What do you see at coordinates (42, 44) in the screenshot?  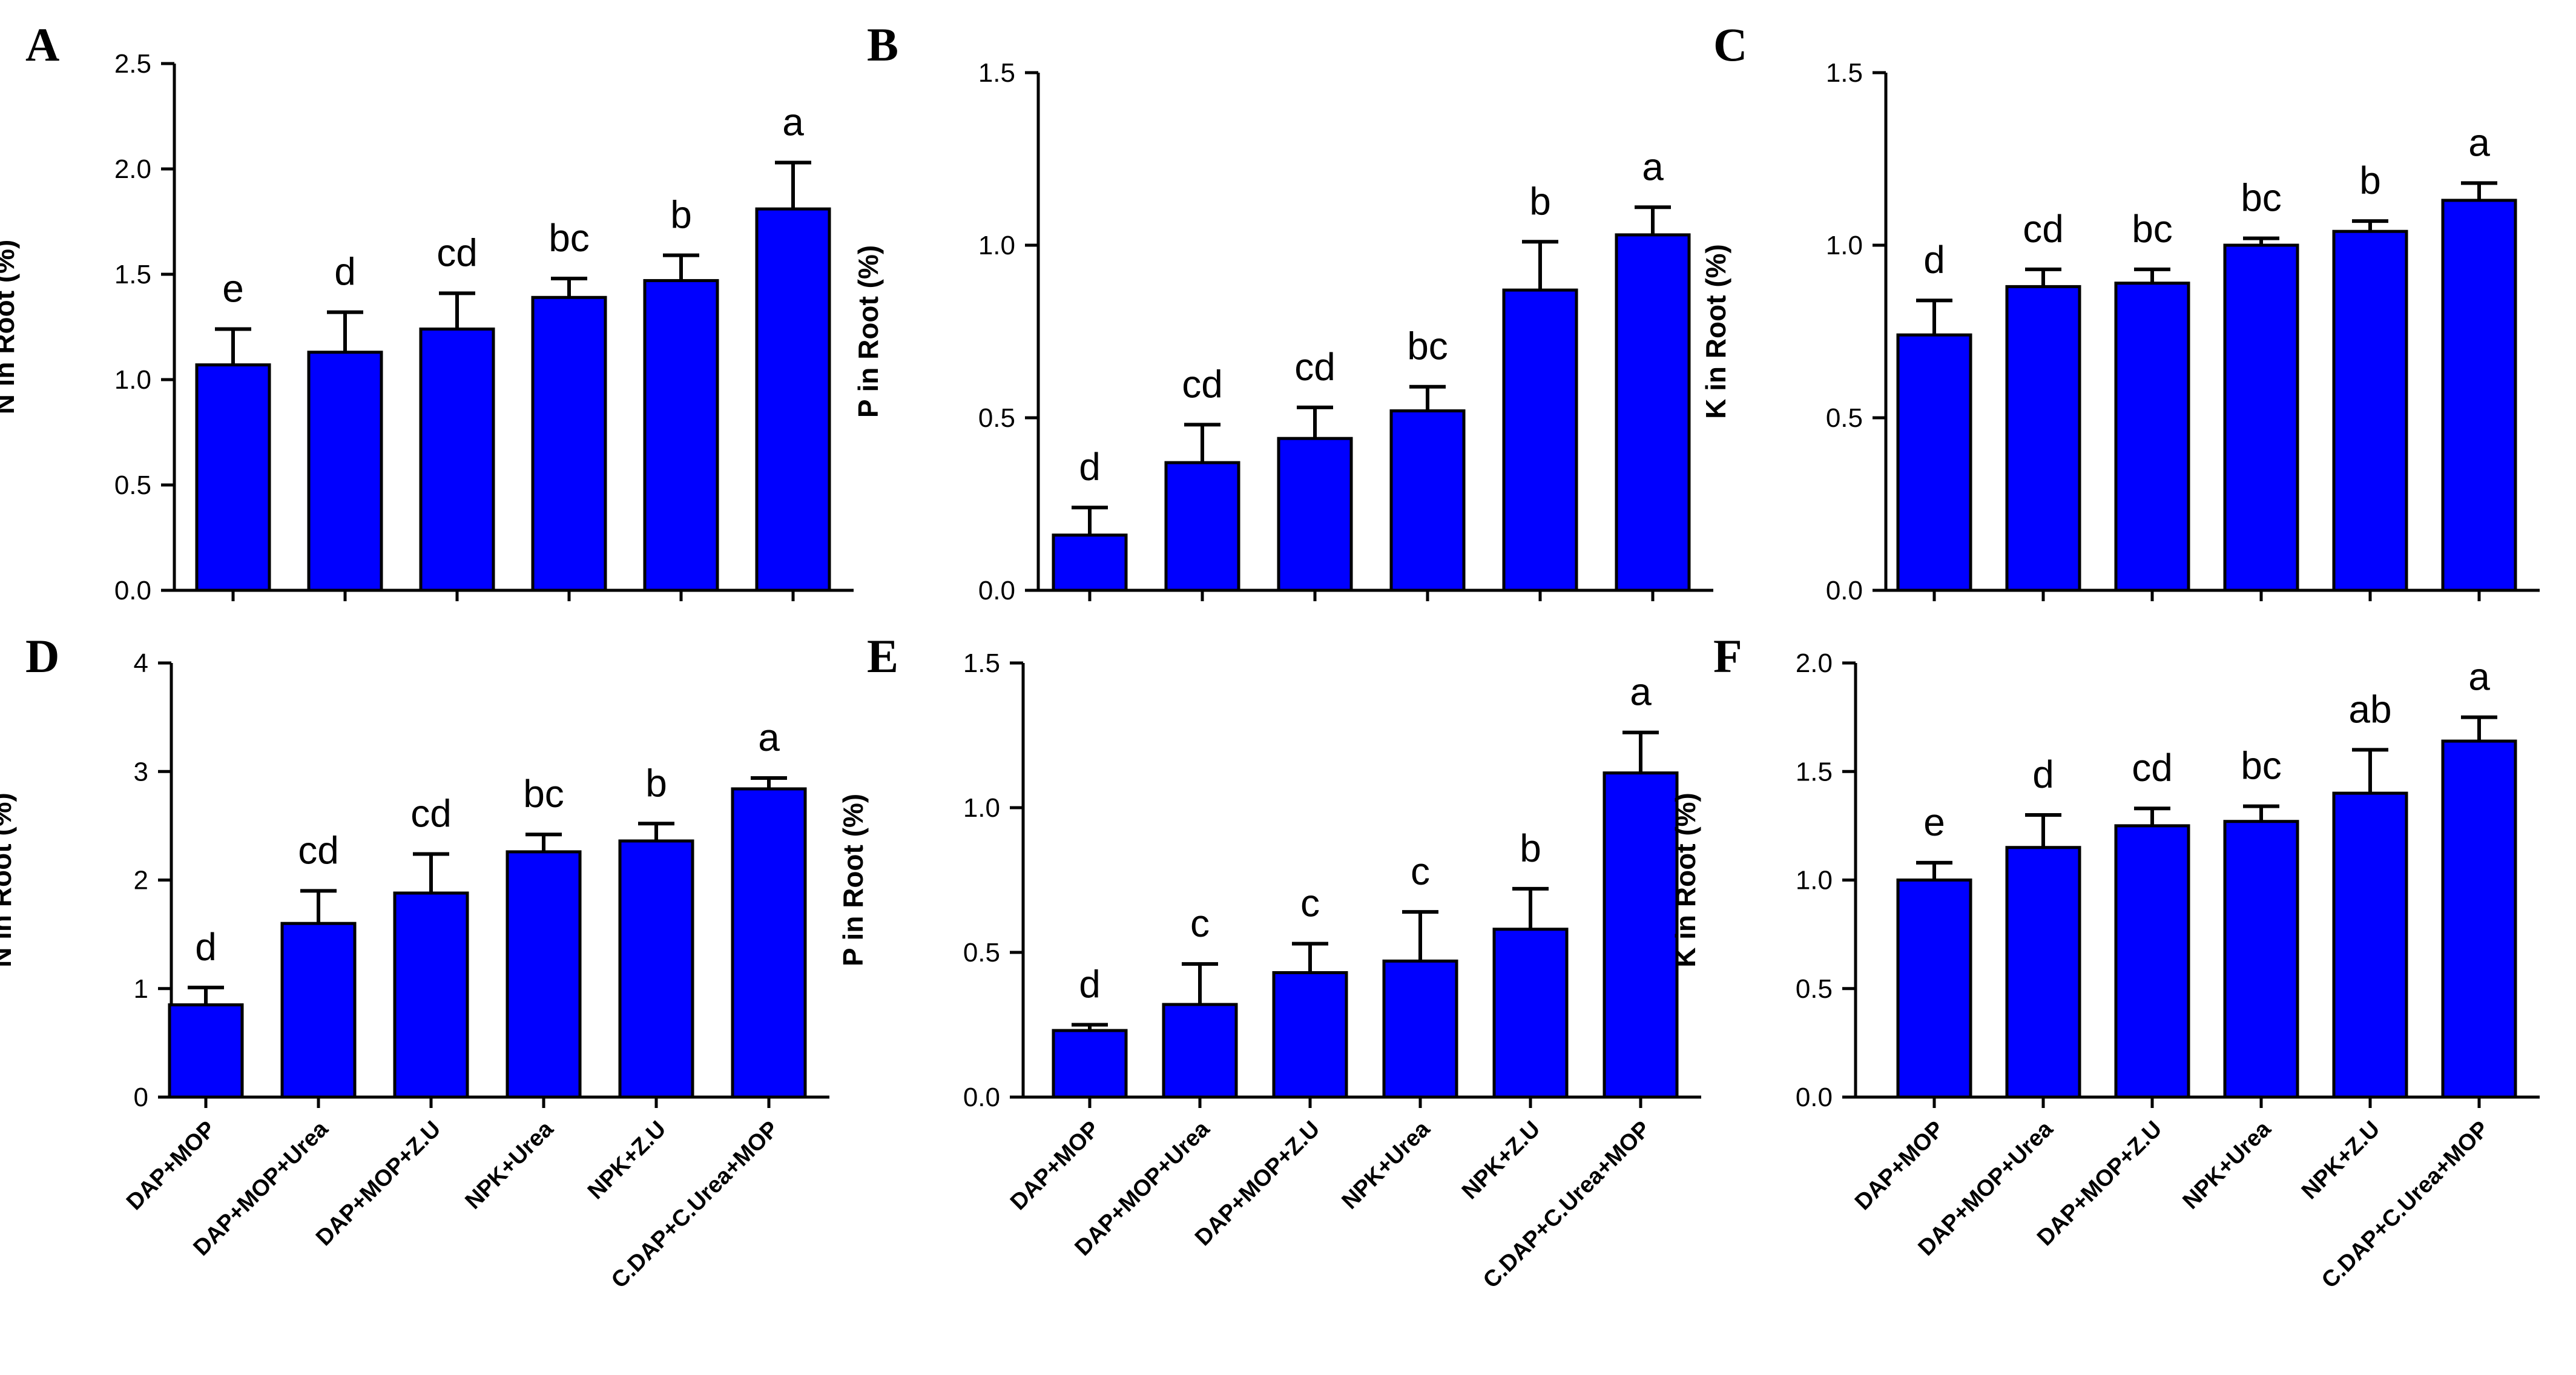 I see `panel-a-letter: A` at bounding box center [42, 44].